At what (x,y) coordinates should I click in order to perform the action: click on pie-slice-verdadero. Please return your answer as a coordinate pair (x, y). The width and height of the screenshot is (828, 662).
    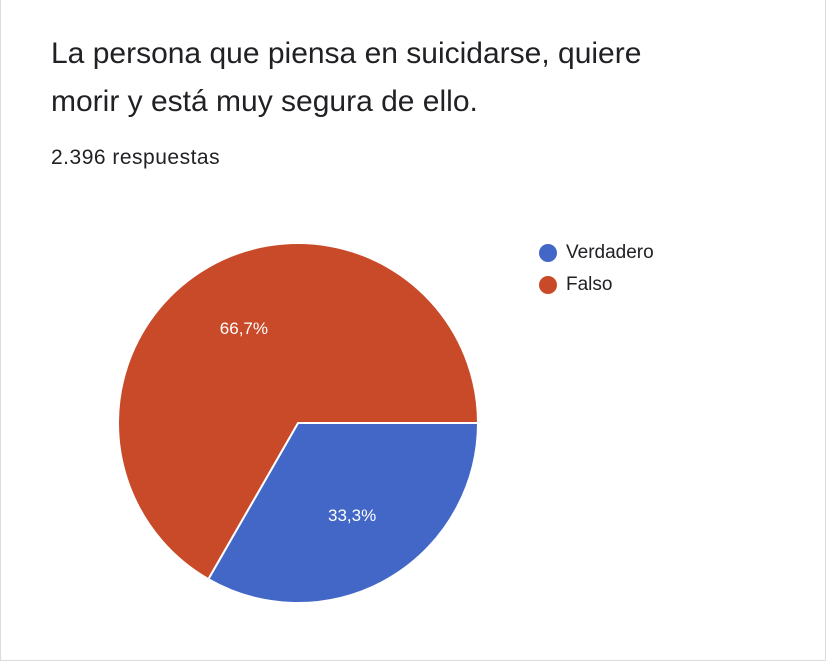
    Looking at the image, I should click on (343, 513).